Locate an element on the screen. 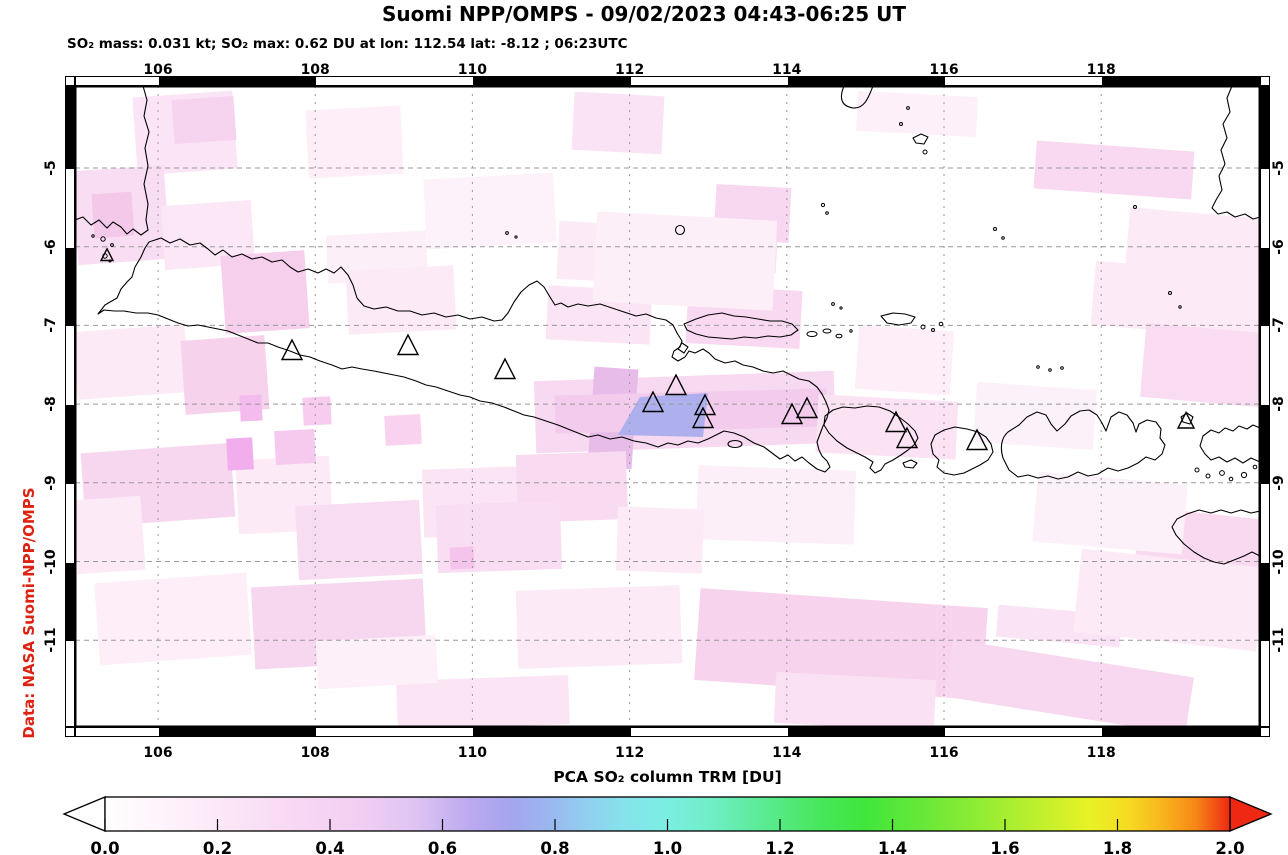  coast-sumba is located at coordinates (1215, 537).